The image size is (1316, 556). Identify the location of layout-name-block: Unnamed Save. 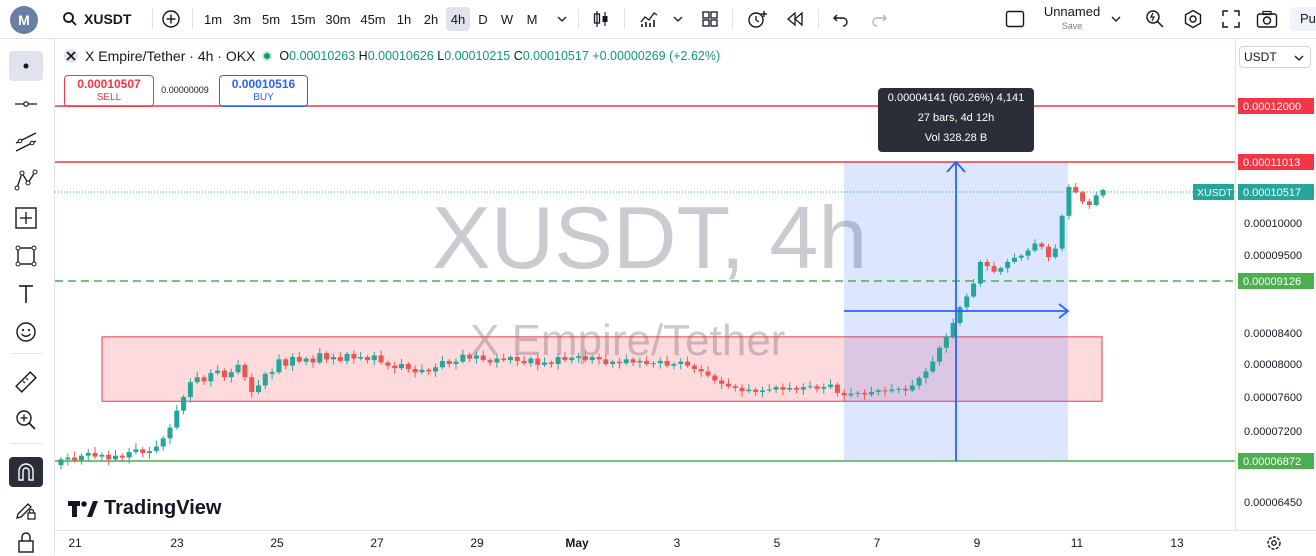
(1072, 19).